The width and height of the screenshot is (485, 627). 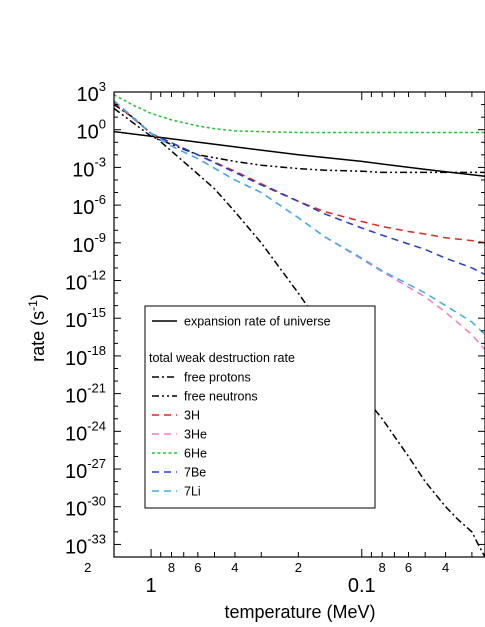 What do you see at coordinates (221, 397) in the screenshot?
I see `legend-entry-label: free neutrons` at bounding box center [221, 397].